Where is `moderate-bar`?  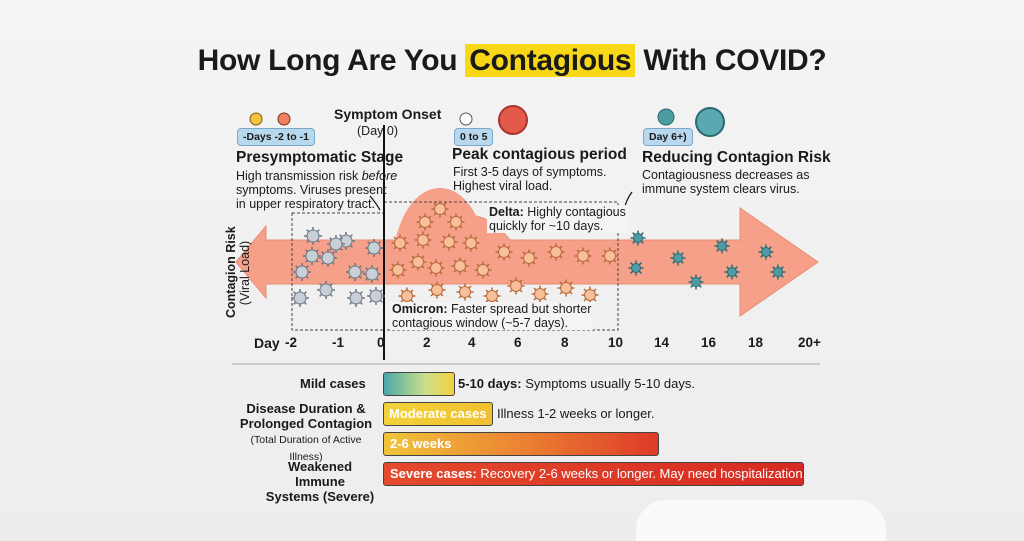
moderate-bar is located at coordinates (438, 414).